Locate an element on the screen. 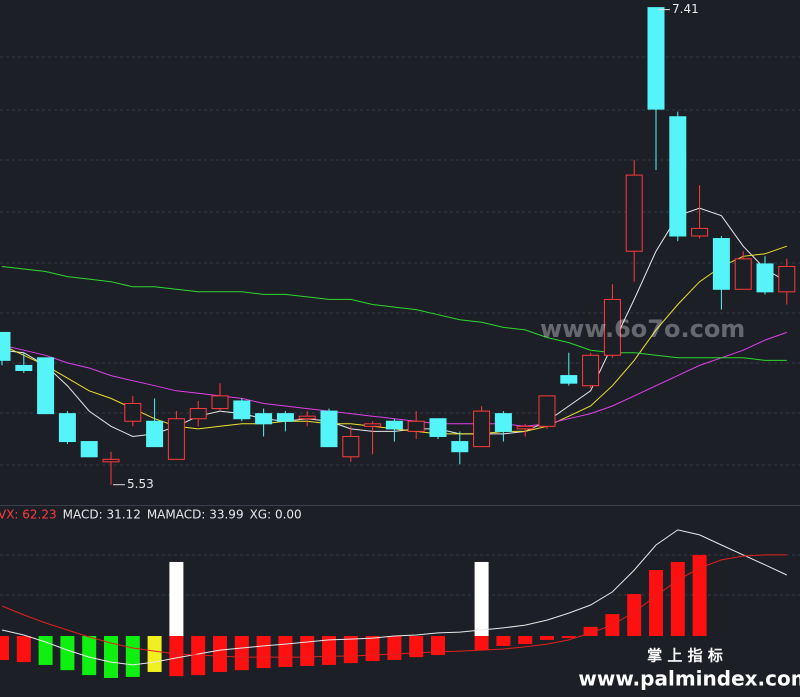 The height and width of the screenshot is (697, 800). legend-text: MAMACD: 33.99 is located at coordinates (195, 515).